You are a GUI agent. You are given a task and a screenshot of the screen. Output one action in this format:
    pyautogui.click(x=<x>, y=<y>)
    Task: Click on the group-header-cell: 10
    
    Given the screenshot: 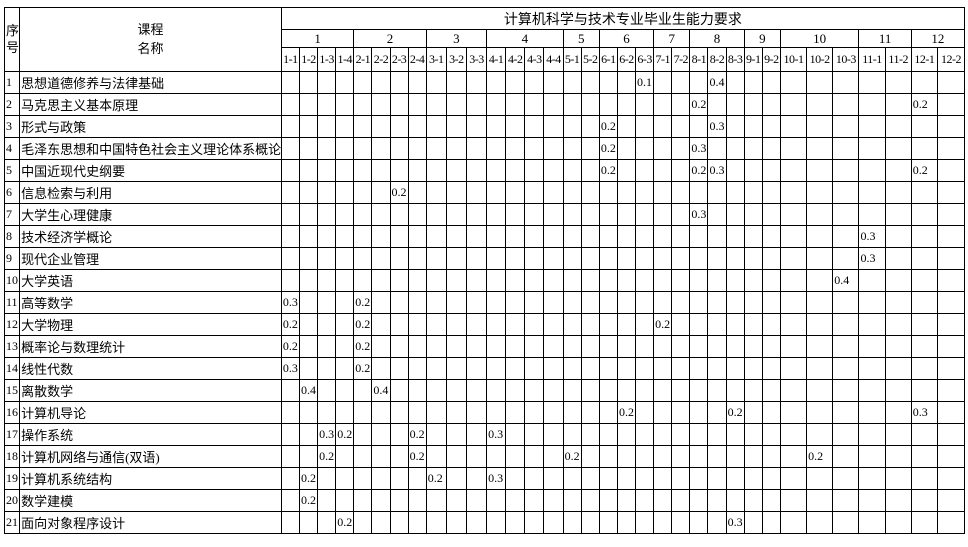 What is the action you would take?
    pyautogui.click(x=819, y=38)
    